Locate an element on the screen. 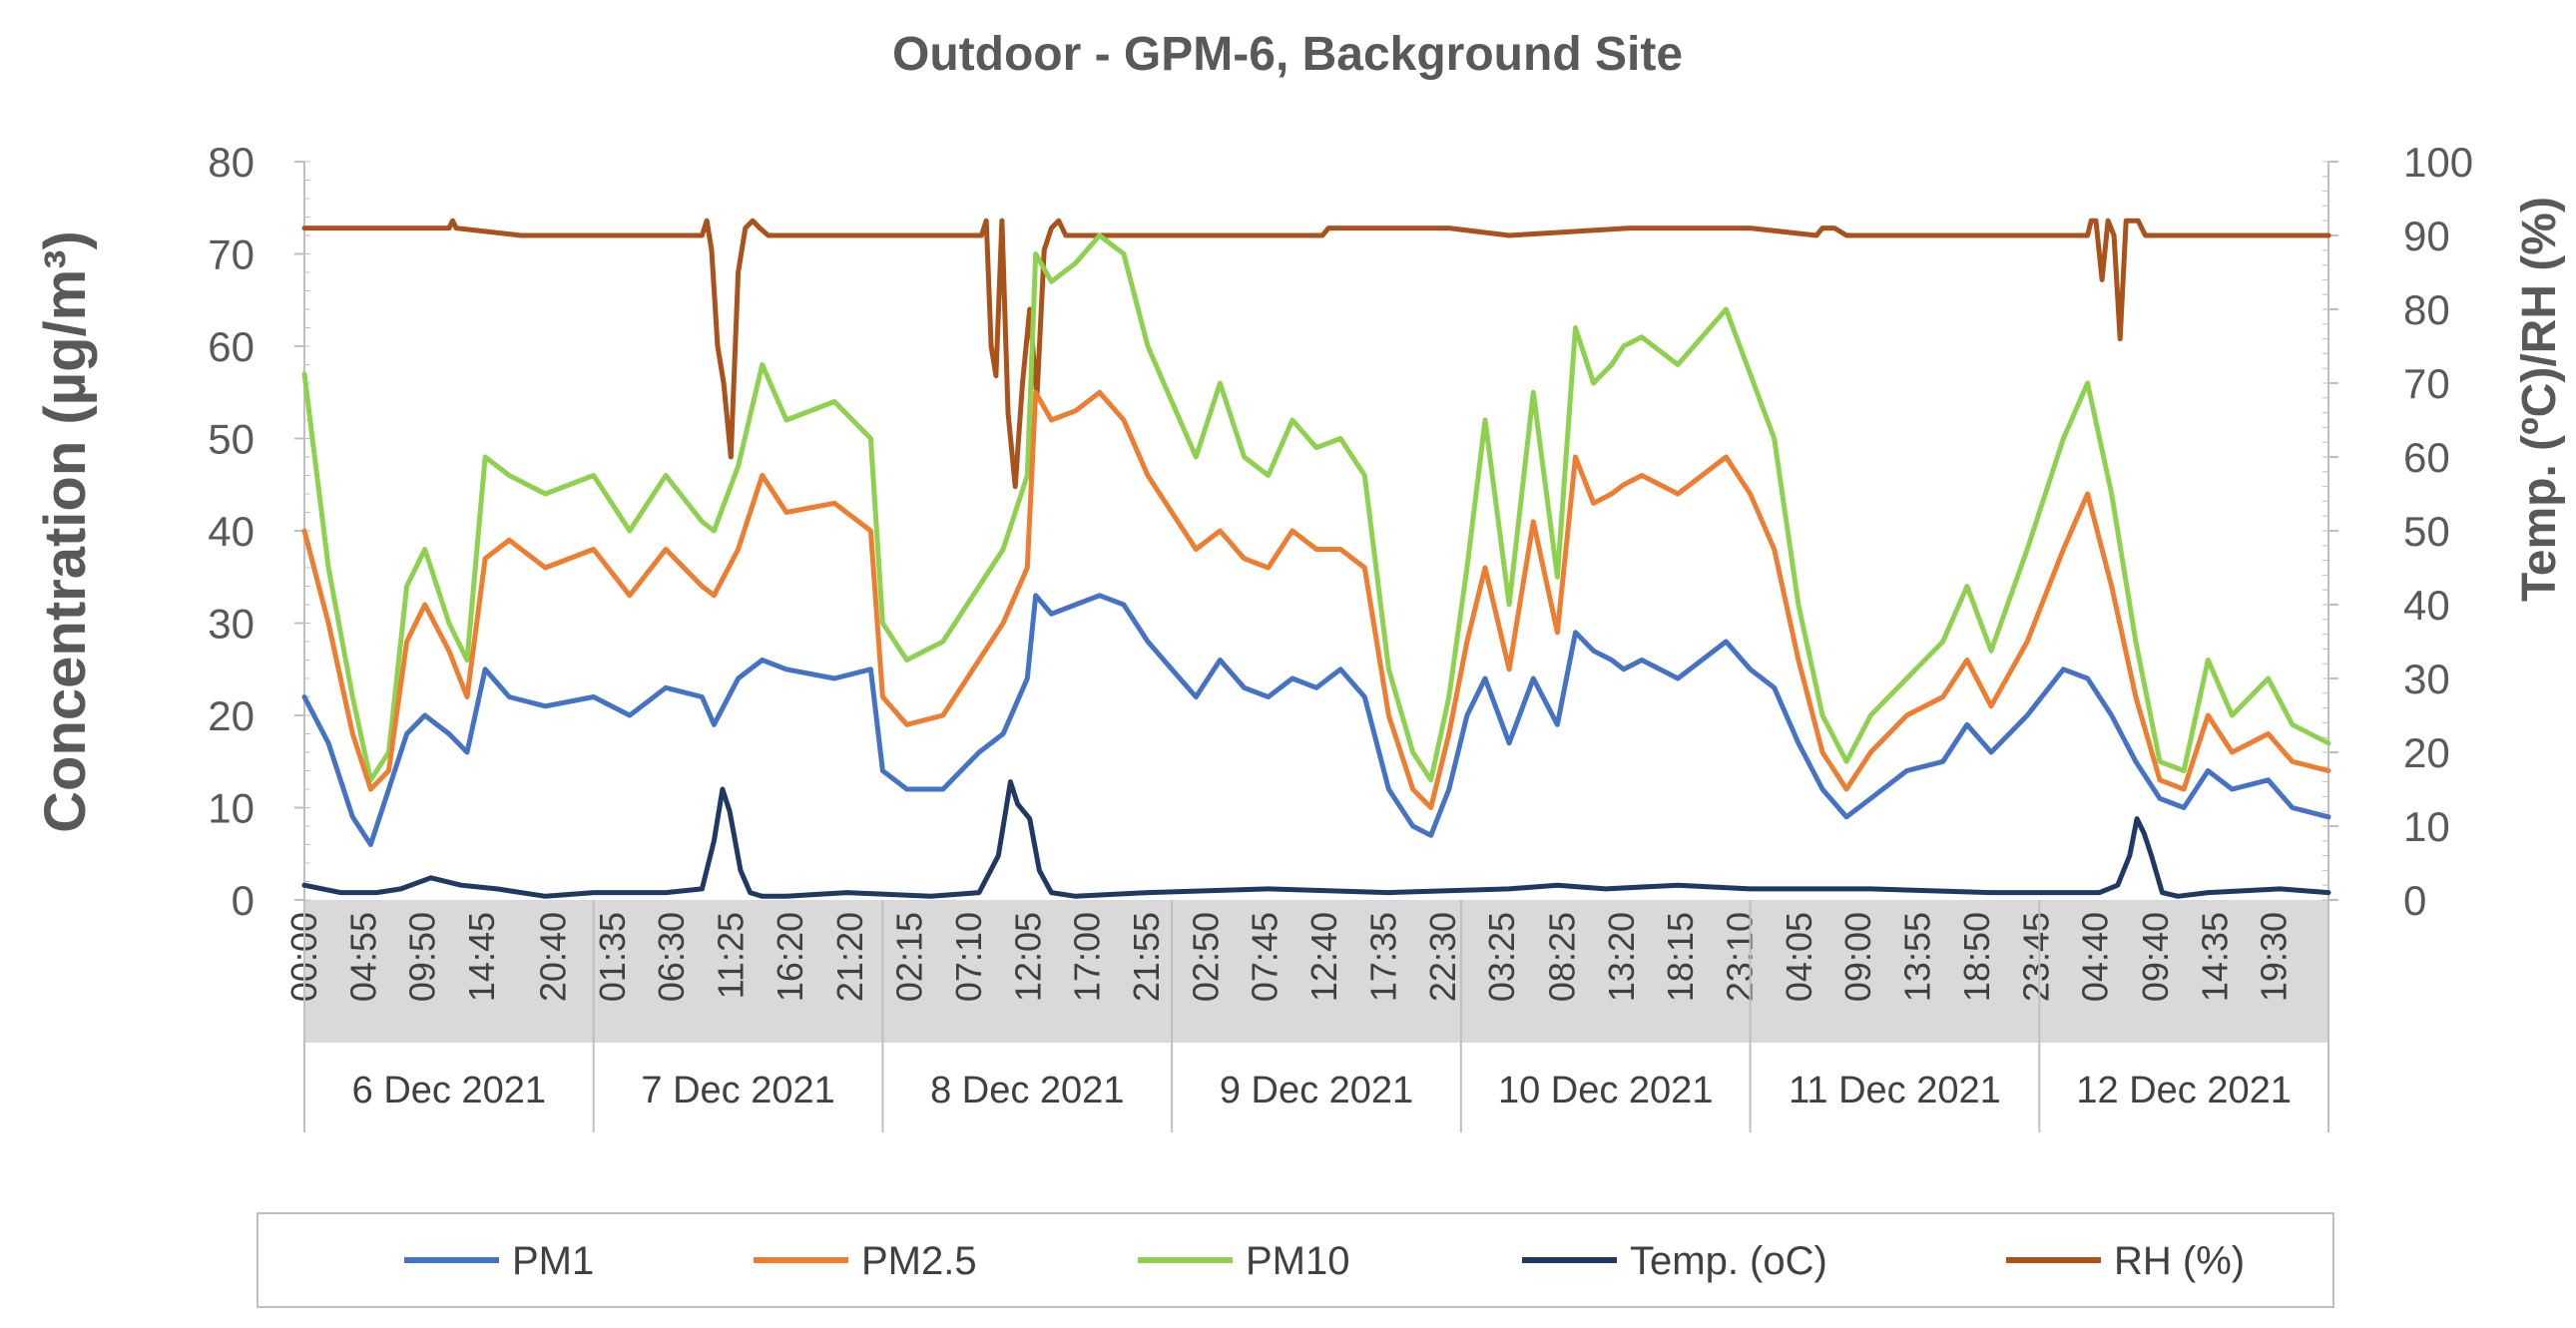 The width and height of the screenshot is (2576, 1328). x-tick-label: 03:25 is located at coordinates (1502, 957).